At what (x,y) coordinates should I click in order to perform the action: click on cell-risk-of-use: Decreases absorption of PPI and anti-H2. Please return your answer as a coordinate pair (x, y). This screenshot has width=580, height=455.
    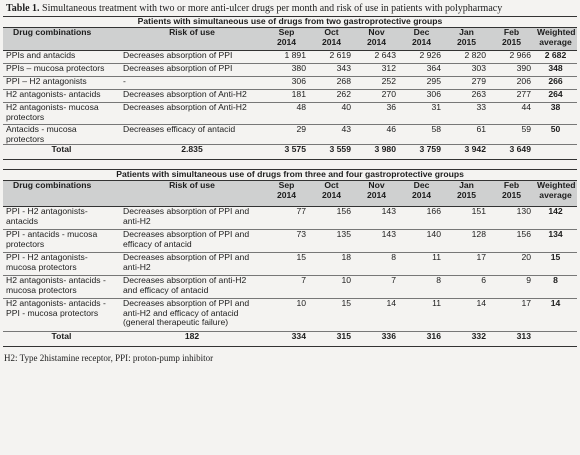
    Looking at the image, I should click on (192, 218).